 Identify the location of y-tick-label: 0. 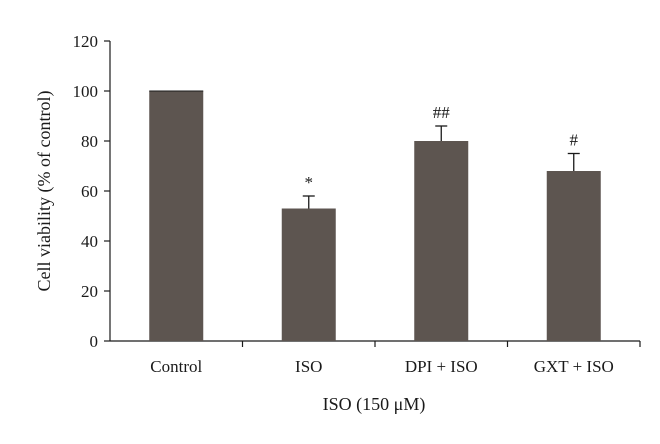
(94, 341).